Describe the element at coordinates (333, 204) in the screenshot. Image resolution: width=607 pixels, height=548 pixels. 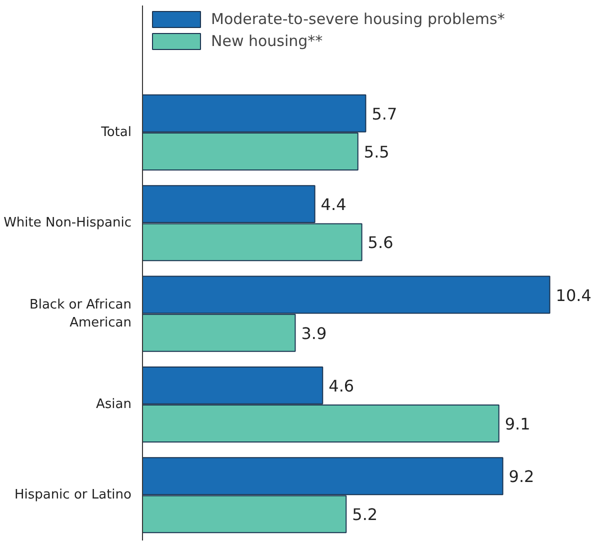
I see `data-label: 4.4` at that location.